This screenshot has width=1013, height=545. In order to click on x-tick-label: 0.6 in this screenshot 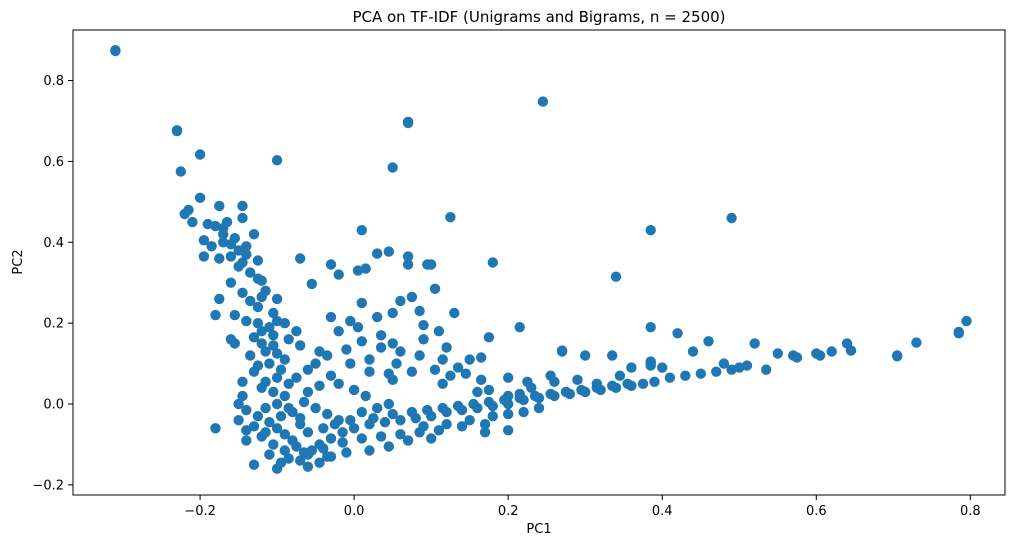, I will do `click(816, 511)`.